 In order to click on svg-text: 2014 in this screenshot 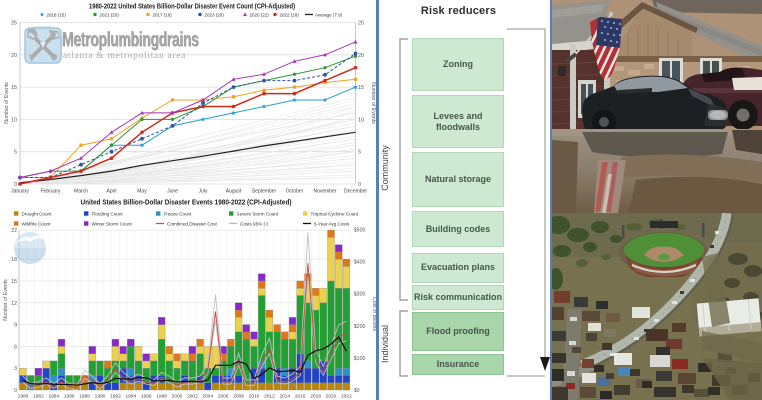, I will do `click(284, 397)`.